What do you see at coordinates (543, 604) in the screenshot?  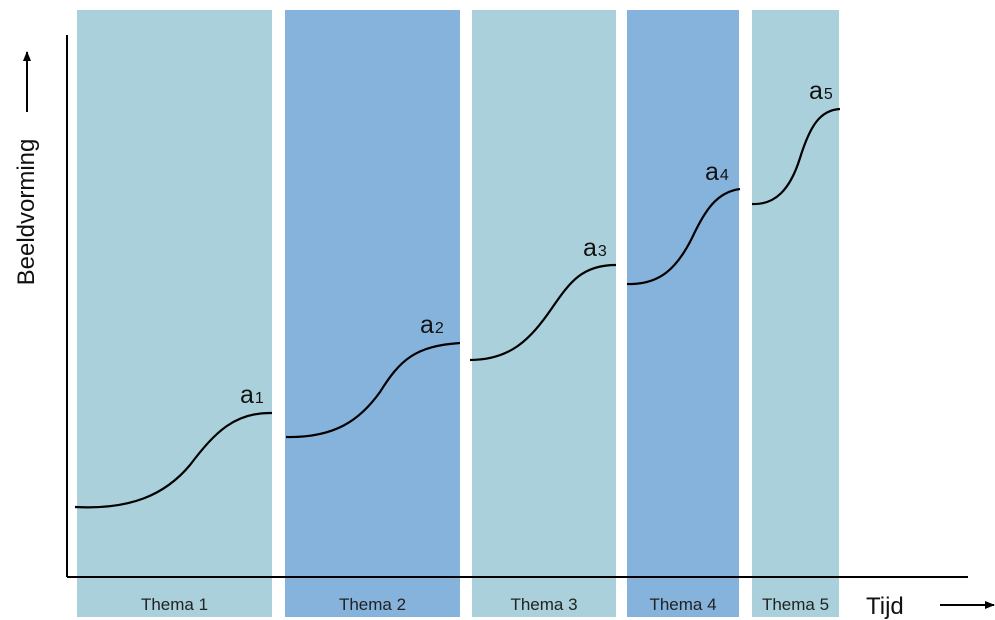 I see `theme-label-3: Thema 3` at bounding box center [543, 604].